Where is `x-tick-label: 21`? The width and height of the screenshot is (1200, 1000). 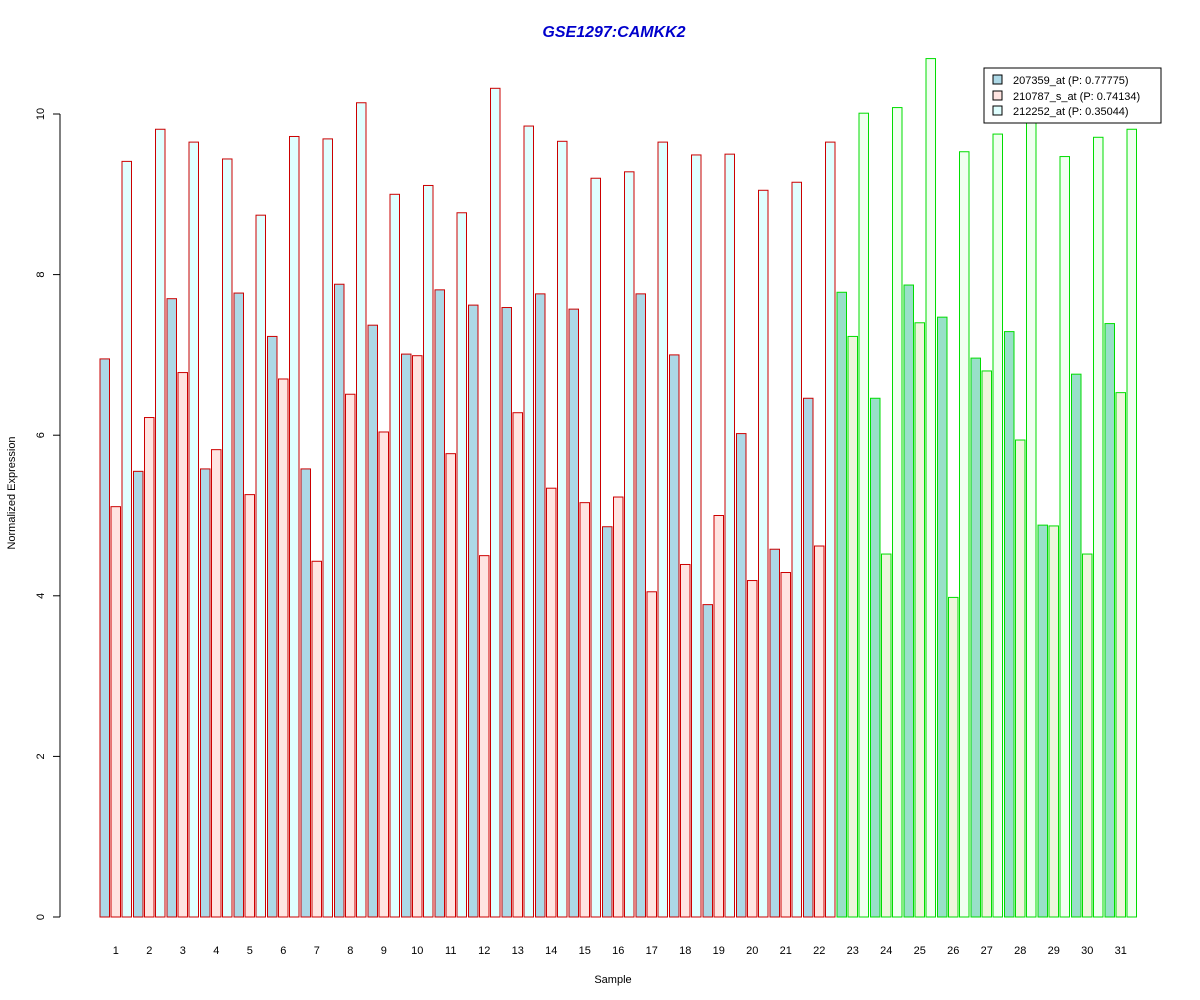
x-tick-label: 21 is located at coordinates (786, 951).